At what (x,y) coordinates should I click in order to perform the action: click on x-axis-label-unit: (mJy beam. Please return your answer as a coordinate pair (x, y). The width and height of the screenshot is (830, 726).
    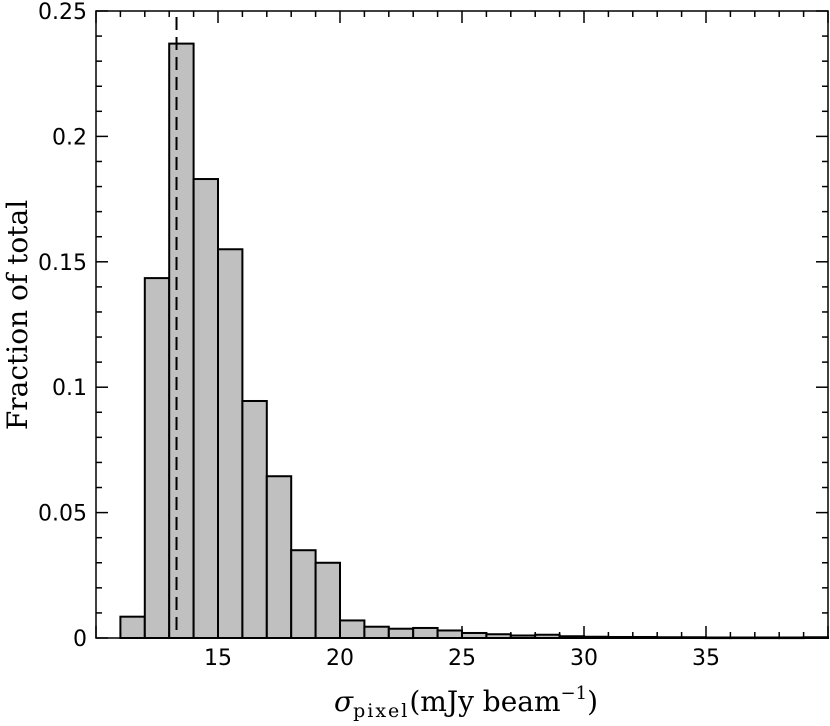
    Looking at the image, I should click on (484, 701).